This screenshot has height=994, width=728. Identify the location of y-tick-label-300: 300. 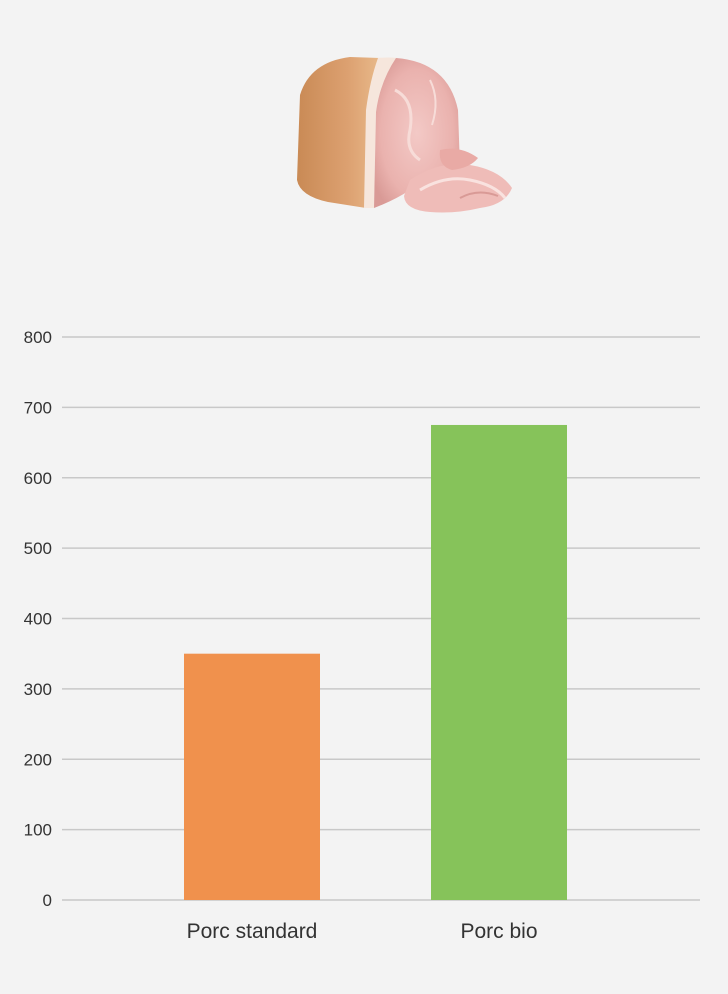
(38, 689).